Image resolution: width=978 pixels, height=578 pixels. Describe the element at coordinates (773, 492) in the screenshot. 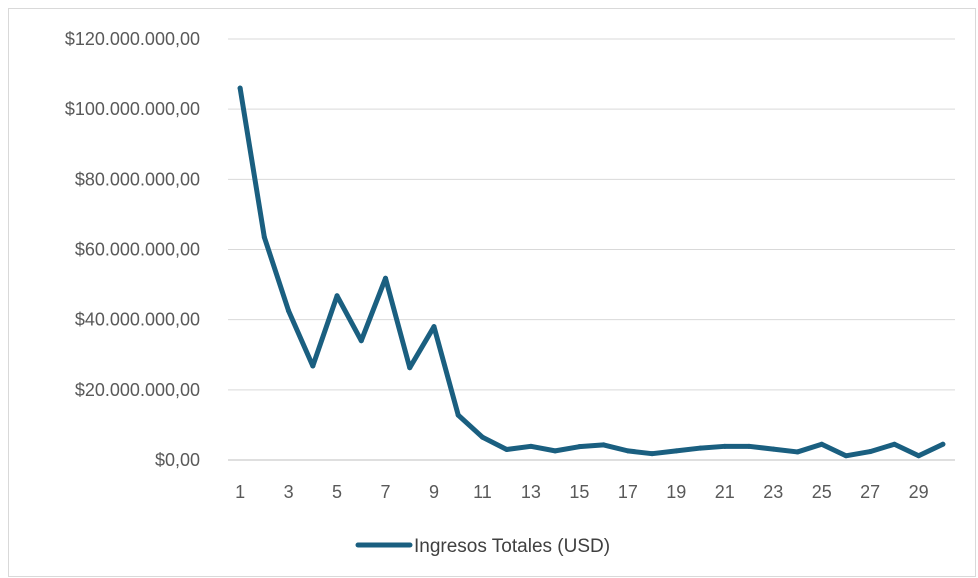

I see `x-tick-label: 23` at that location.